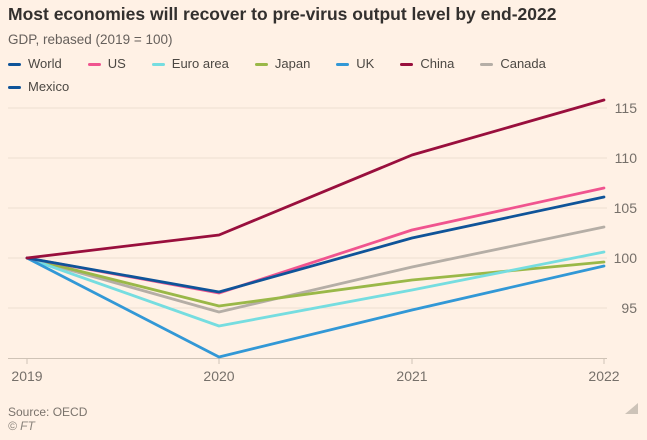  What do you see at coordinates (487, 64) in the screenshot?
I see `legend-swatch-canada` at bounding box center [487, 64].